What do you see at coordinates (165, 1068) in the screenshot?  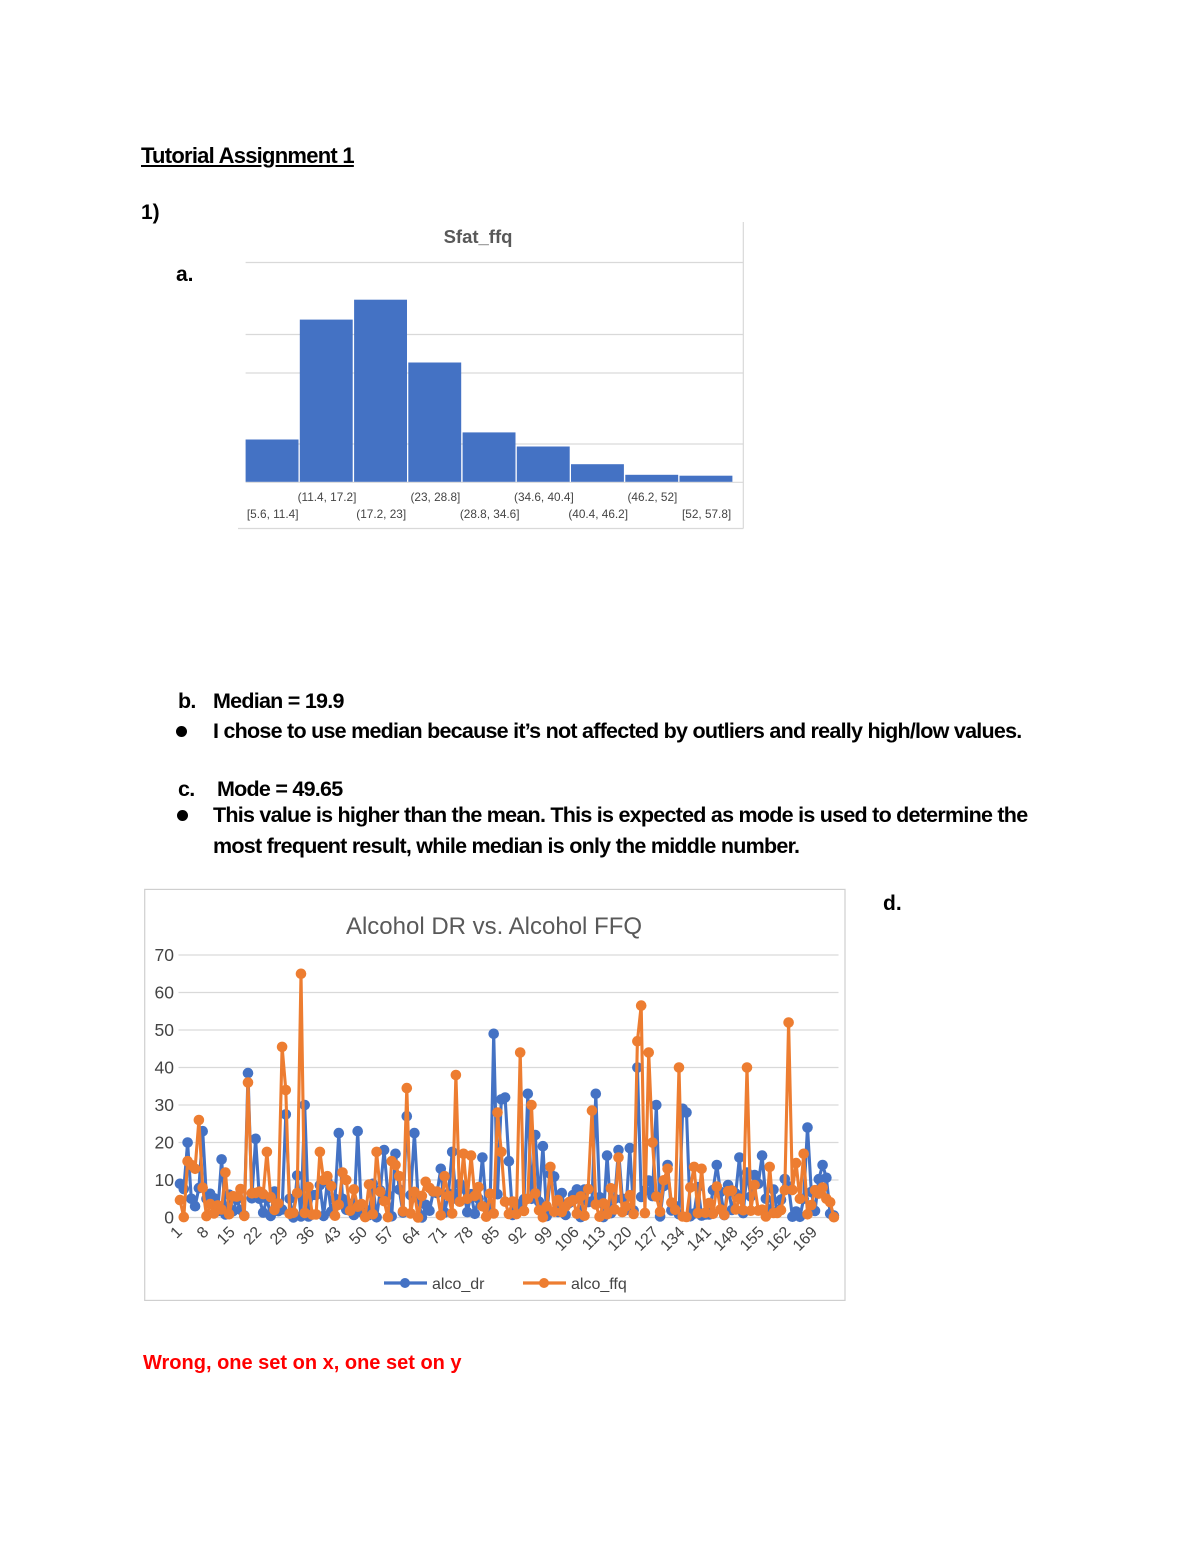 I see `svg-text: 40` at bounding box center [165, 1068].